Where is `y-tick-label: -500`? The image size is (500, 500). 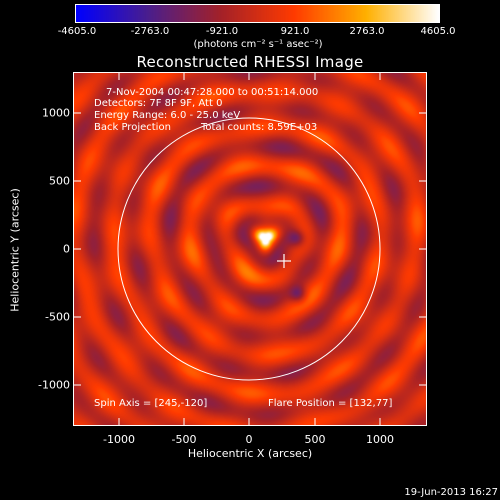 y-tick-label: -500 is located at coordinates (57, 317).